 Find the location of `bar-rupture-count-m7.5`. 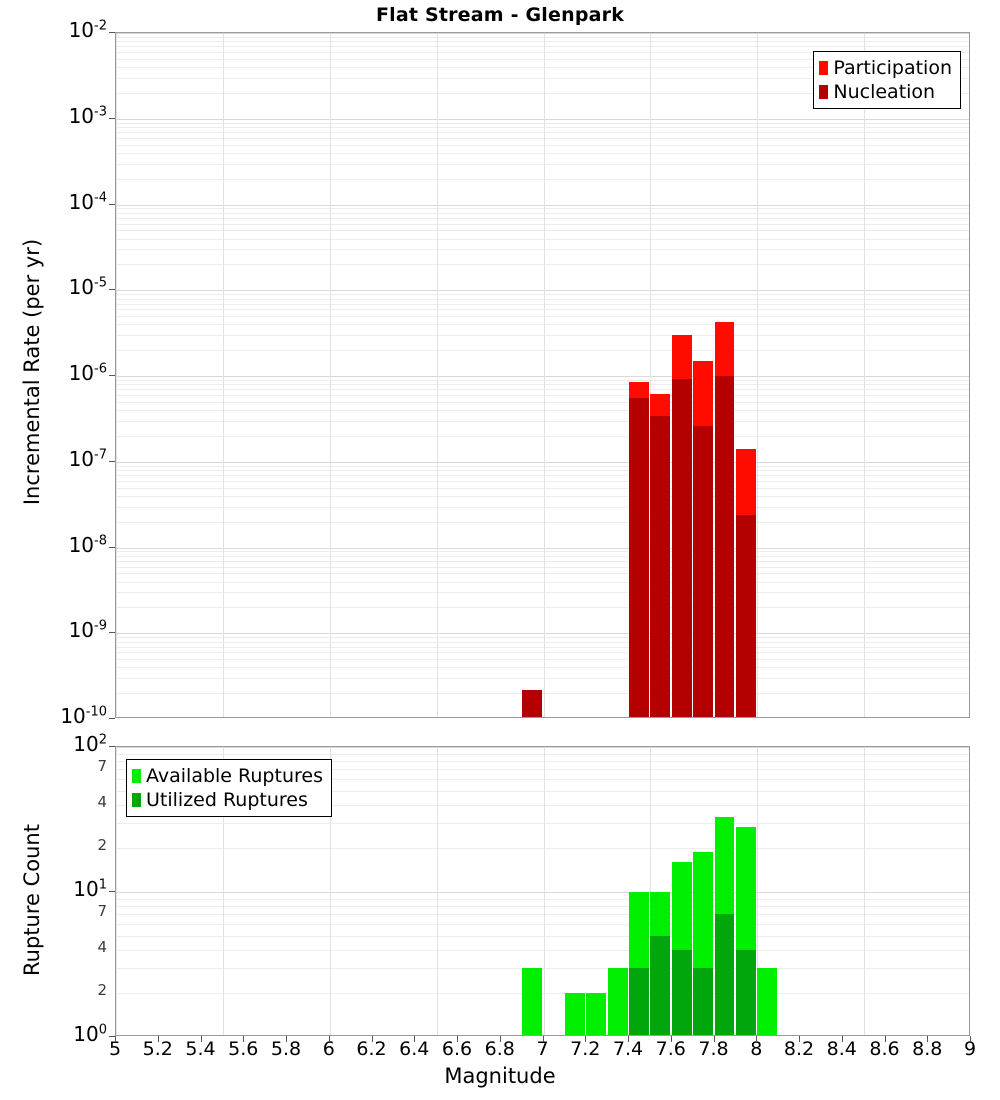

bar-rupture-count-m7.5 is located at coordinates (660, 963).